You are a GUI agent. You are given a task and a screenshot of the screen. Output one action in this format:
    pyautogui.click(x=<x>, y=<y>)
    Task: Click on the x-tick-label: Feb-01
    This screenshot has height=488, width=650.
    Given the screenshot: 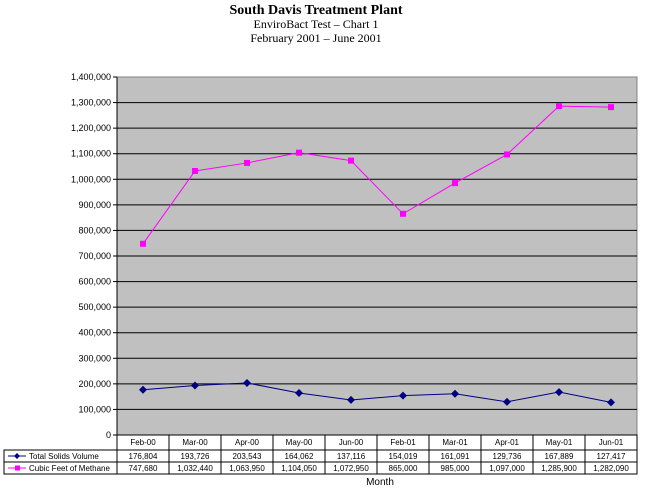 What is the action you would take?
    pyautogui.click(x=403, y=442)
    